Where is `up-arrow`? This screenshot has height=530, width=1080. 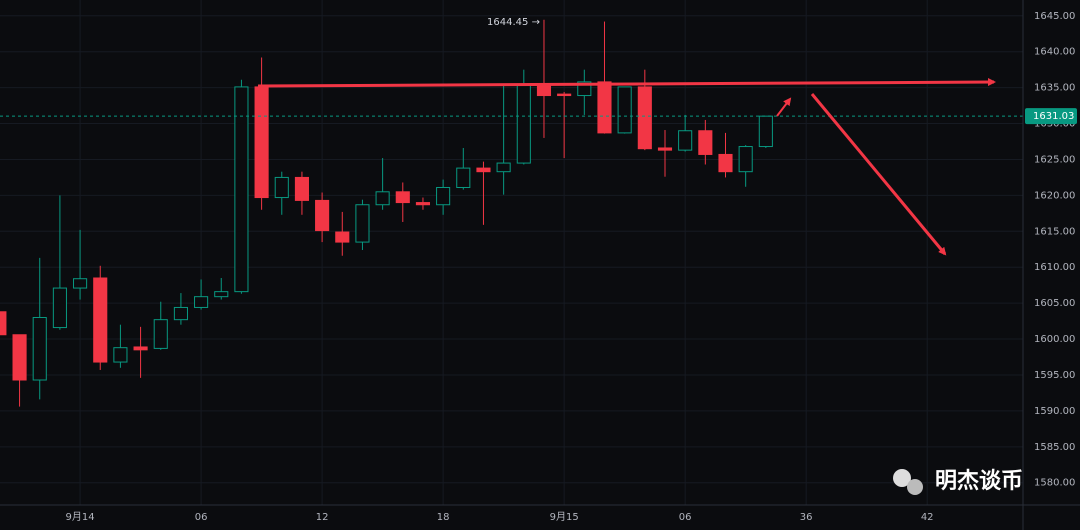 up-arrow is located at coordinates (784, 107).